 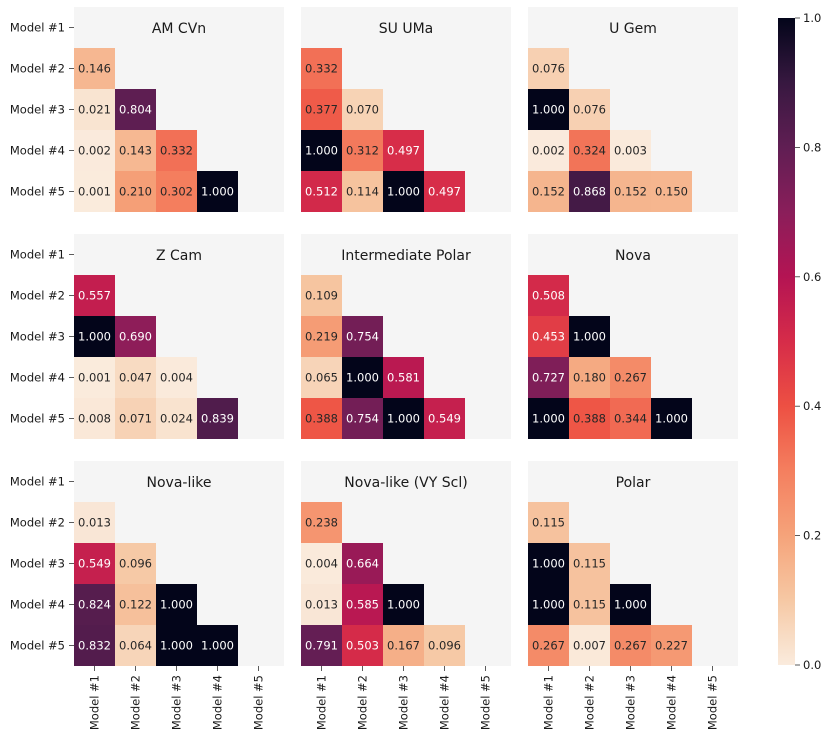 I want to click on colorbar, so click(x=786, y=341).